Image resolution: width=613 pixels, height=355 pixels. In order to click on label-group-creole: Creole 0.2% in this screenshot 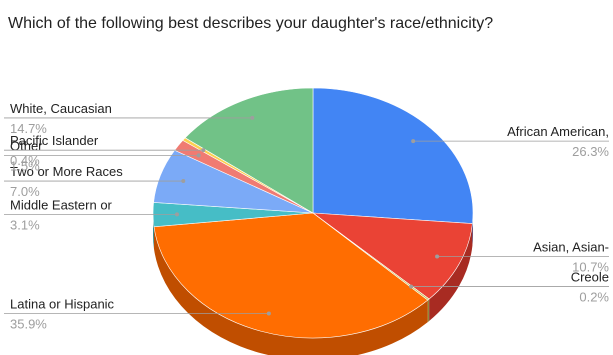, I will do `click(509, 287)`.